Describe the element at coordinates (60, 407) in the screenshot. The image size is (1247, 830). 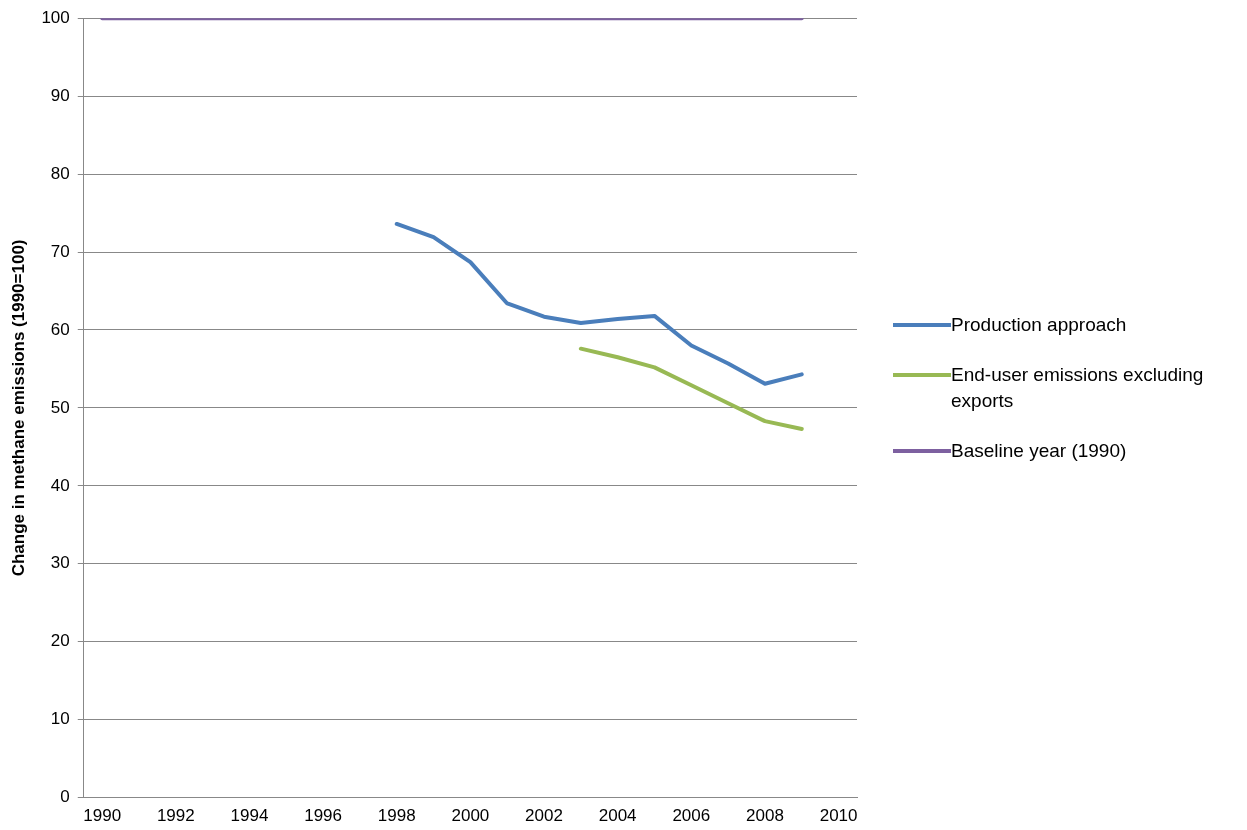
I see `y-tick-label: 50` at that location.